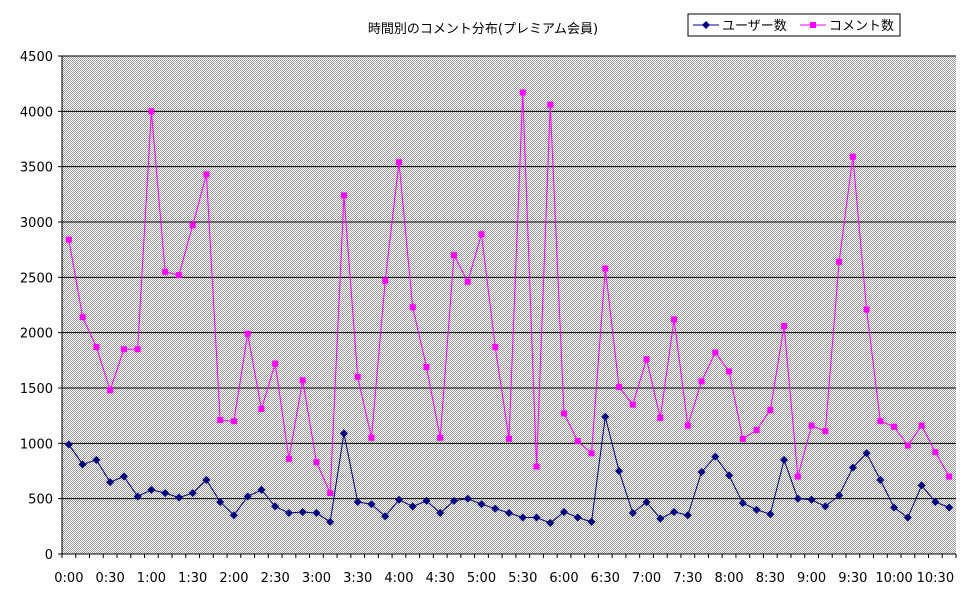 The height and width of the screenshot is (605, 970). I want to click on y-tick-label: 3500, so click(36, 168).